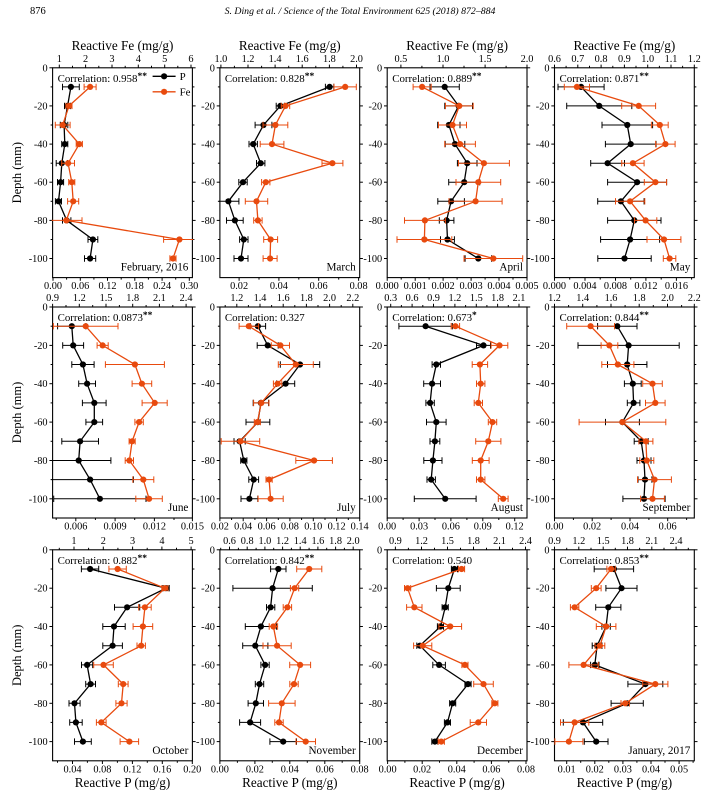 This screenshot has width=721, height=805. Describe the element at coordinates (511, 268) in the screenshot. I see `svg-text: April` at that location.